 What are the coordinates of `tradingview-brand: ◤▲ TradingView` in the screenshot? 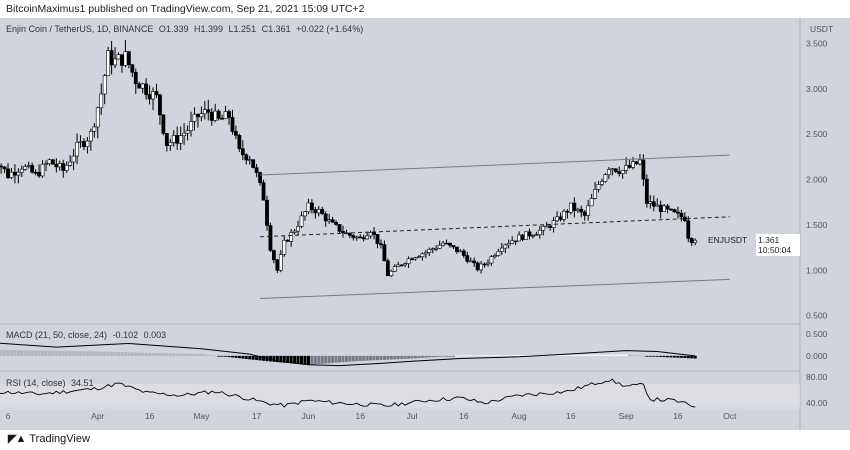 It's located at (49, 439).